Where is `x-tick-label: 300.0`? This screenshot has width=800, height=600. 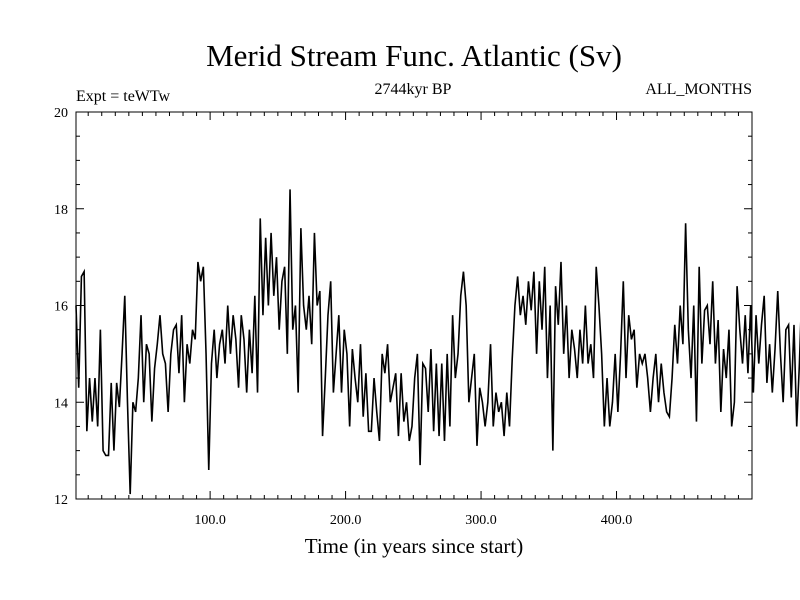
x-tick-label: 300.0 is located at coordinates (481, 520).